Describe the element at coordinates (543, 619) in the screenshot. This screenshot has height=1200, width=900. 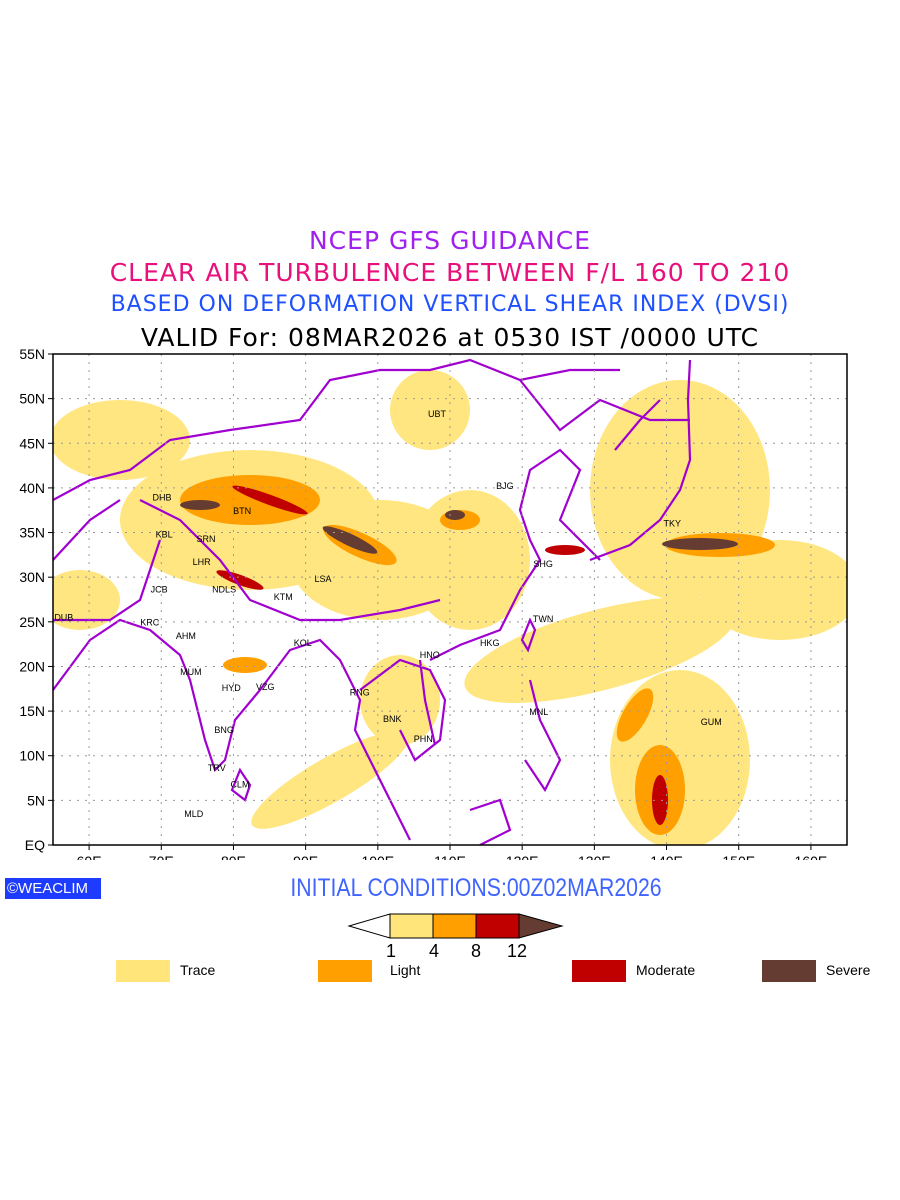
I see `city-label-twn: TWN` at that location.